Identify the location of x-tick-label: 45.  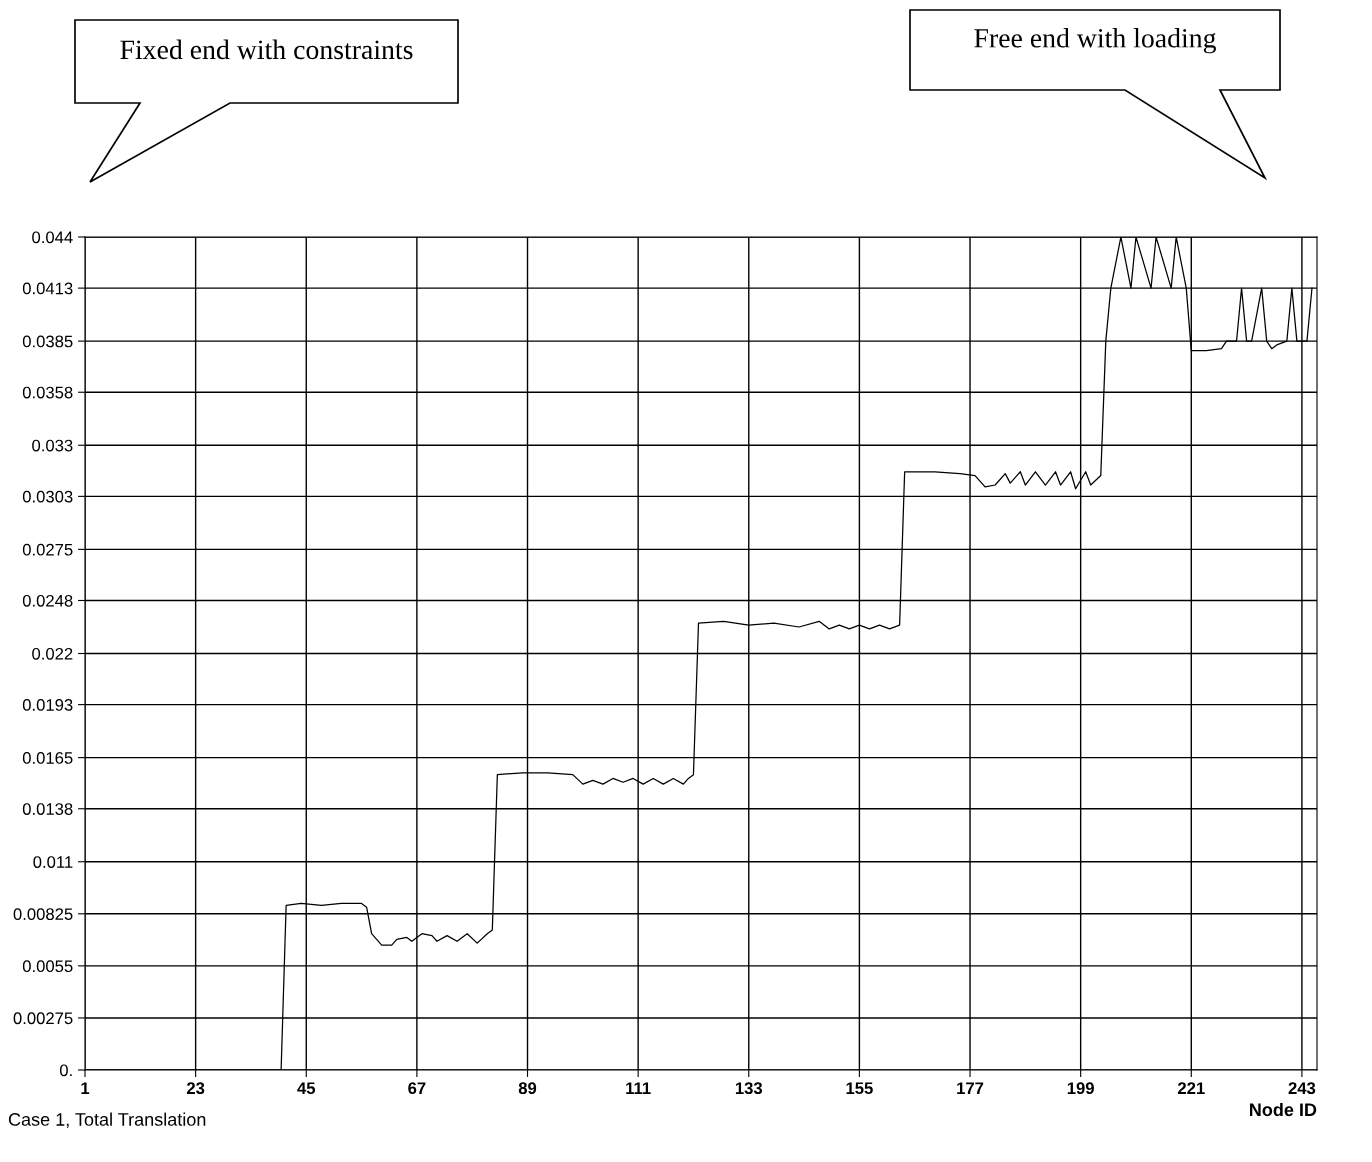
(306, 1088).